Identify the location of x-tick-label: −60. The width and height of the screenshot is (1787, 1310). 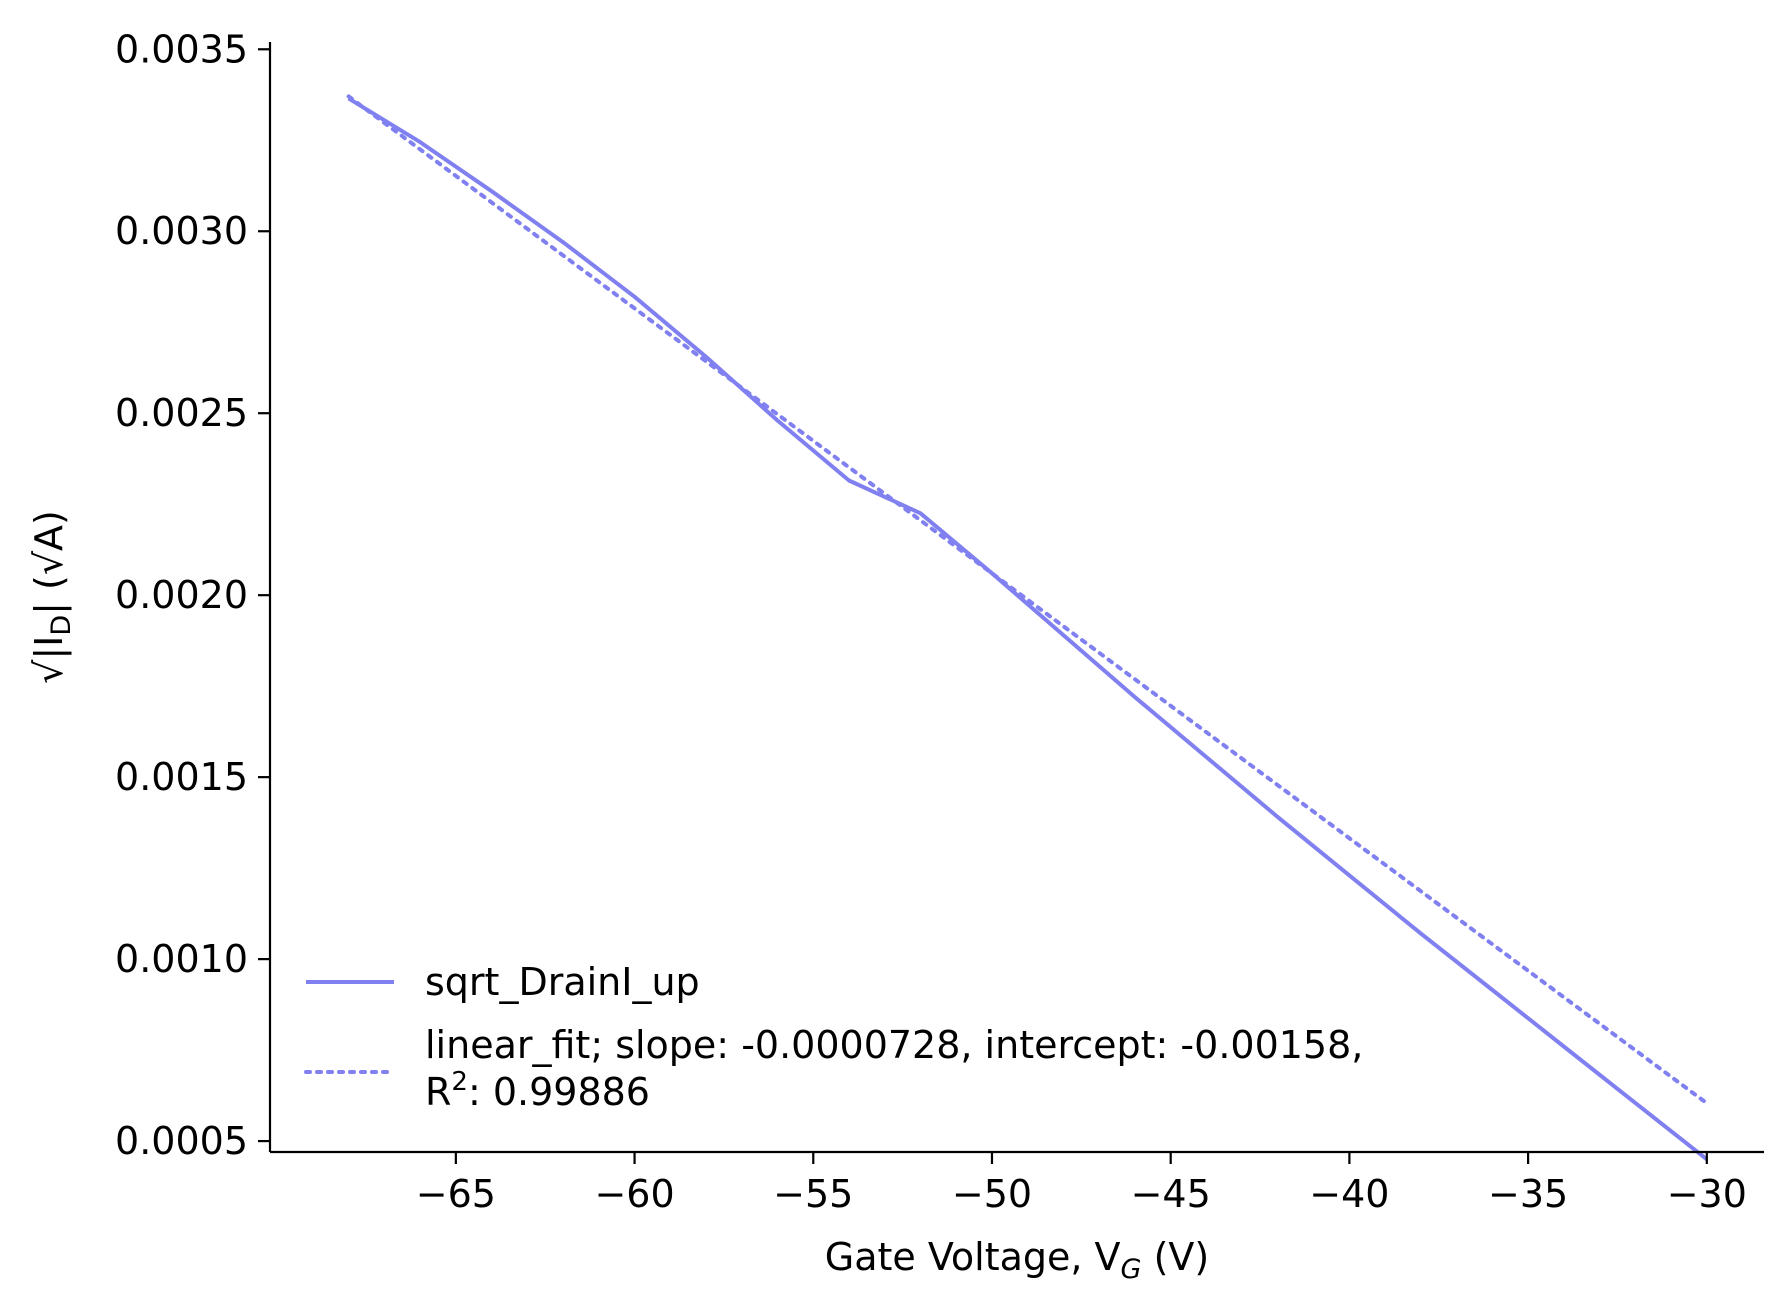
(634, 1194).